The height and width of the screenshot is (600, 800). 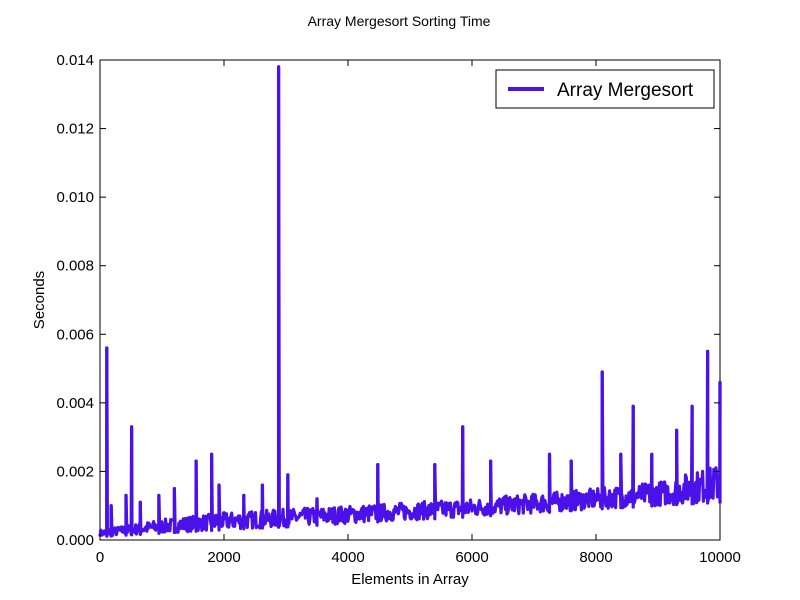 What do you see at coordinates (399, 21) in the screenshot?
I see `chart-title: Array Mergesort Sorting Time` at bounding box center [399, 21].